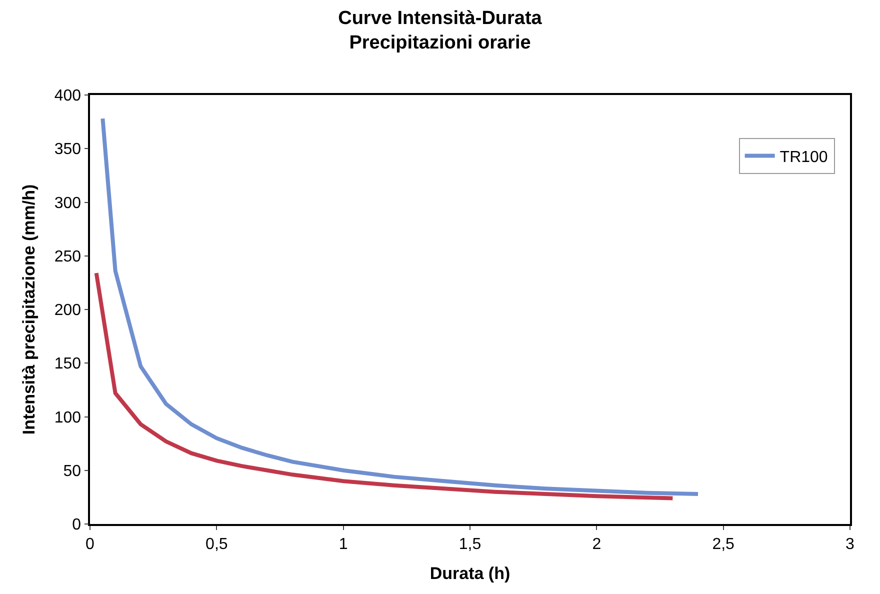 Image resolution: width=880 pixels, height=594 pixels. I want to click on x-tick-label: 3, so click(850, 544).